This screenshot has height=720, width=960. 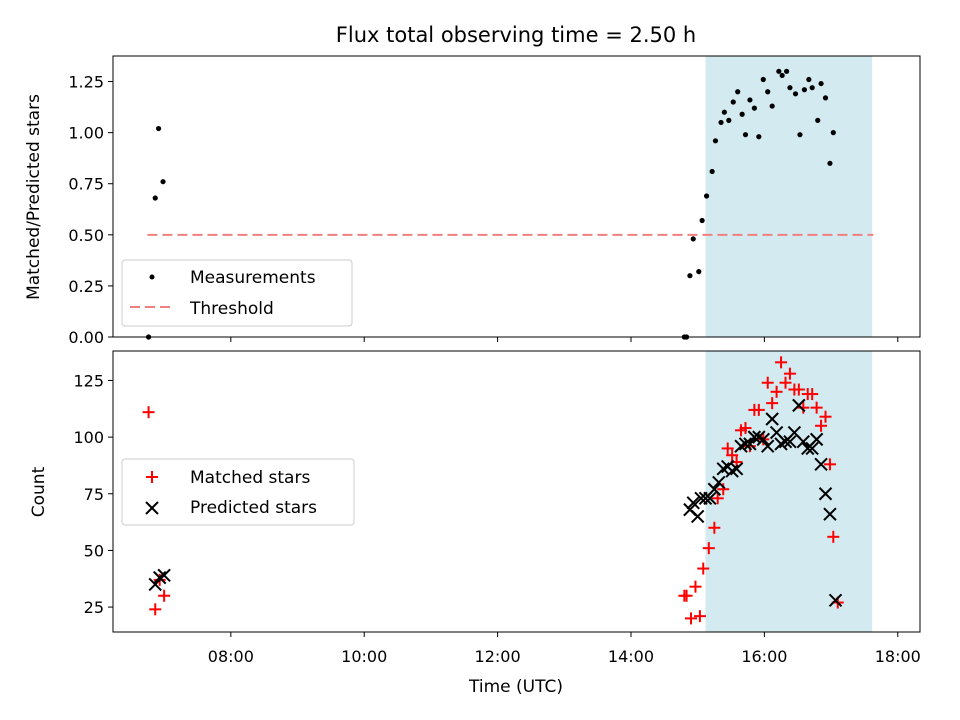 What do you see at coordinates (253, 508) in the screenshot?
I see `legend-predicted-label: Predicted stars` at bounding box center [253, 508].